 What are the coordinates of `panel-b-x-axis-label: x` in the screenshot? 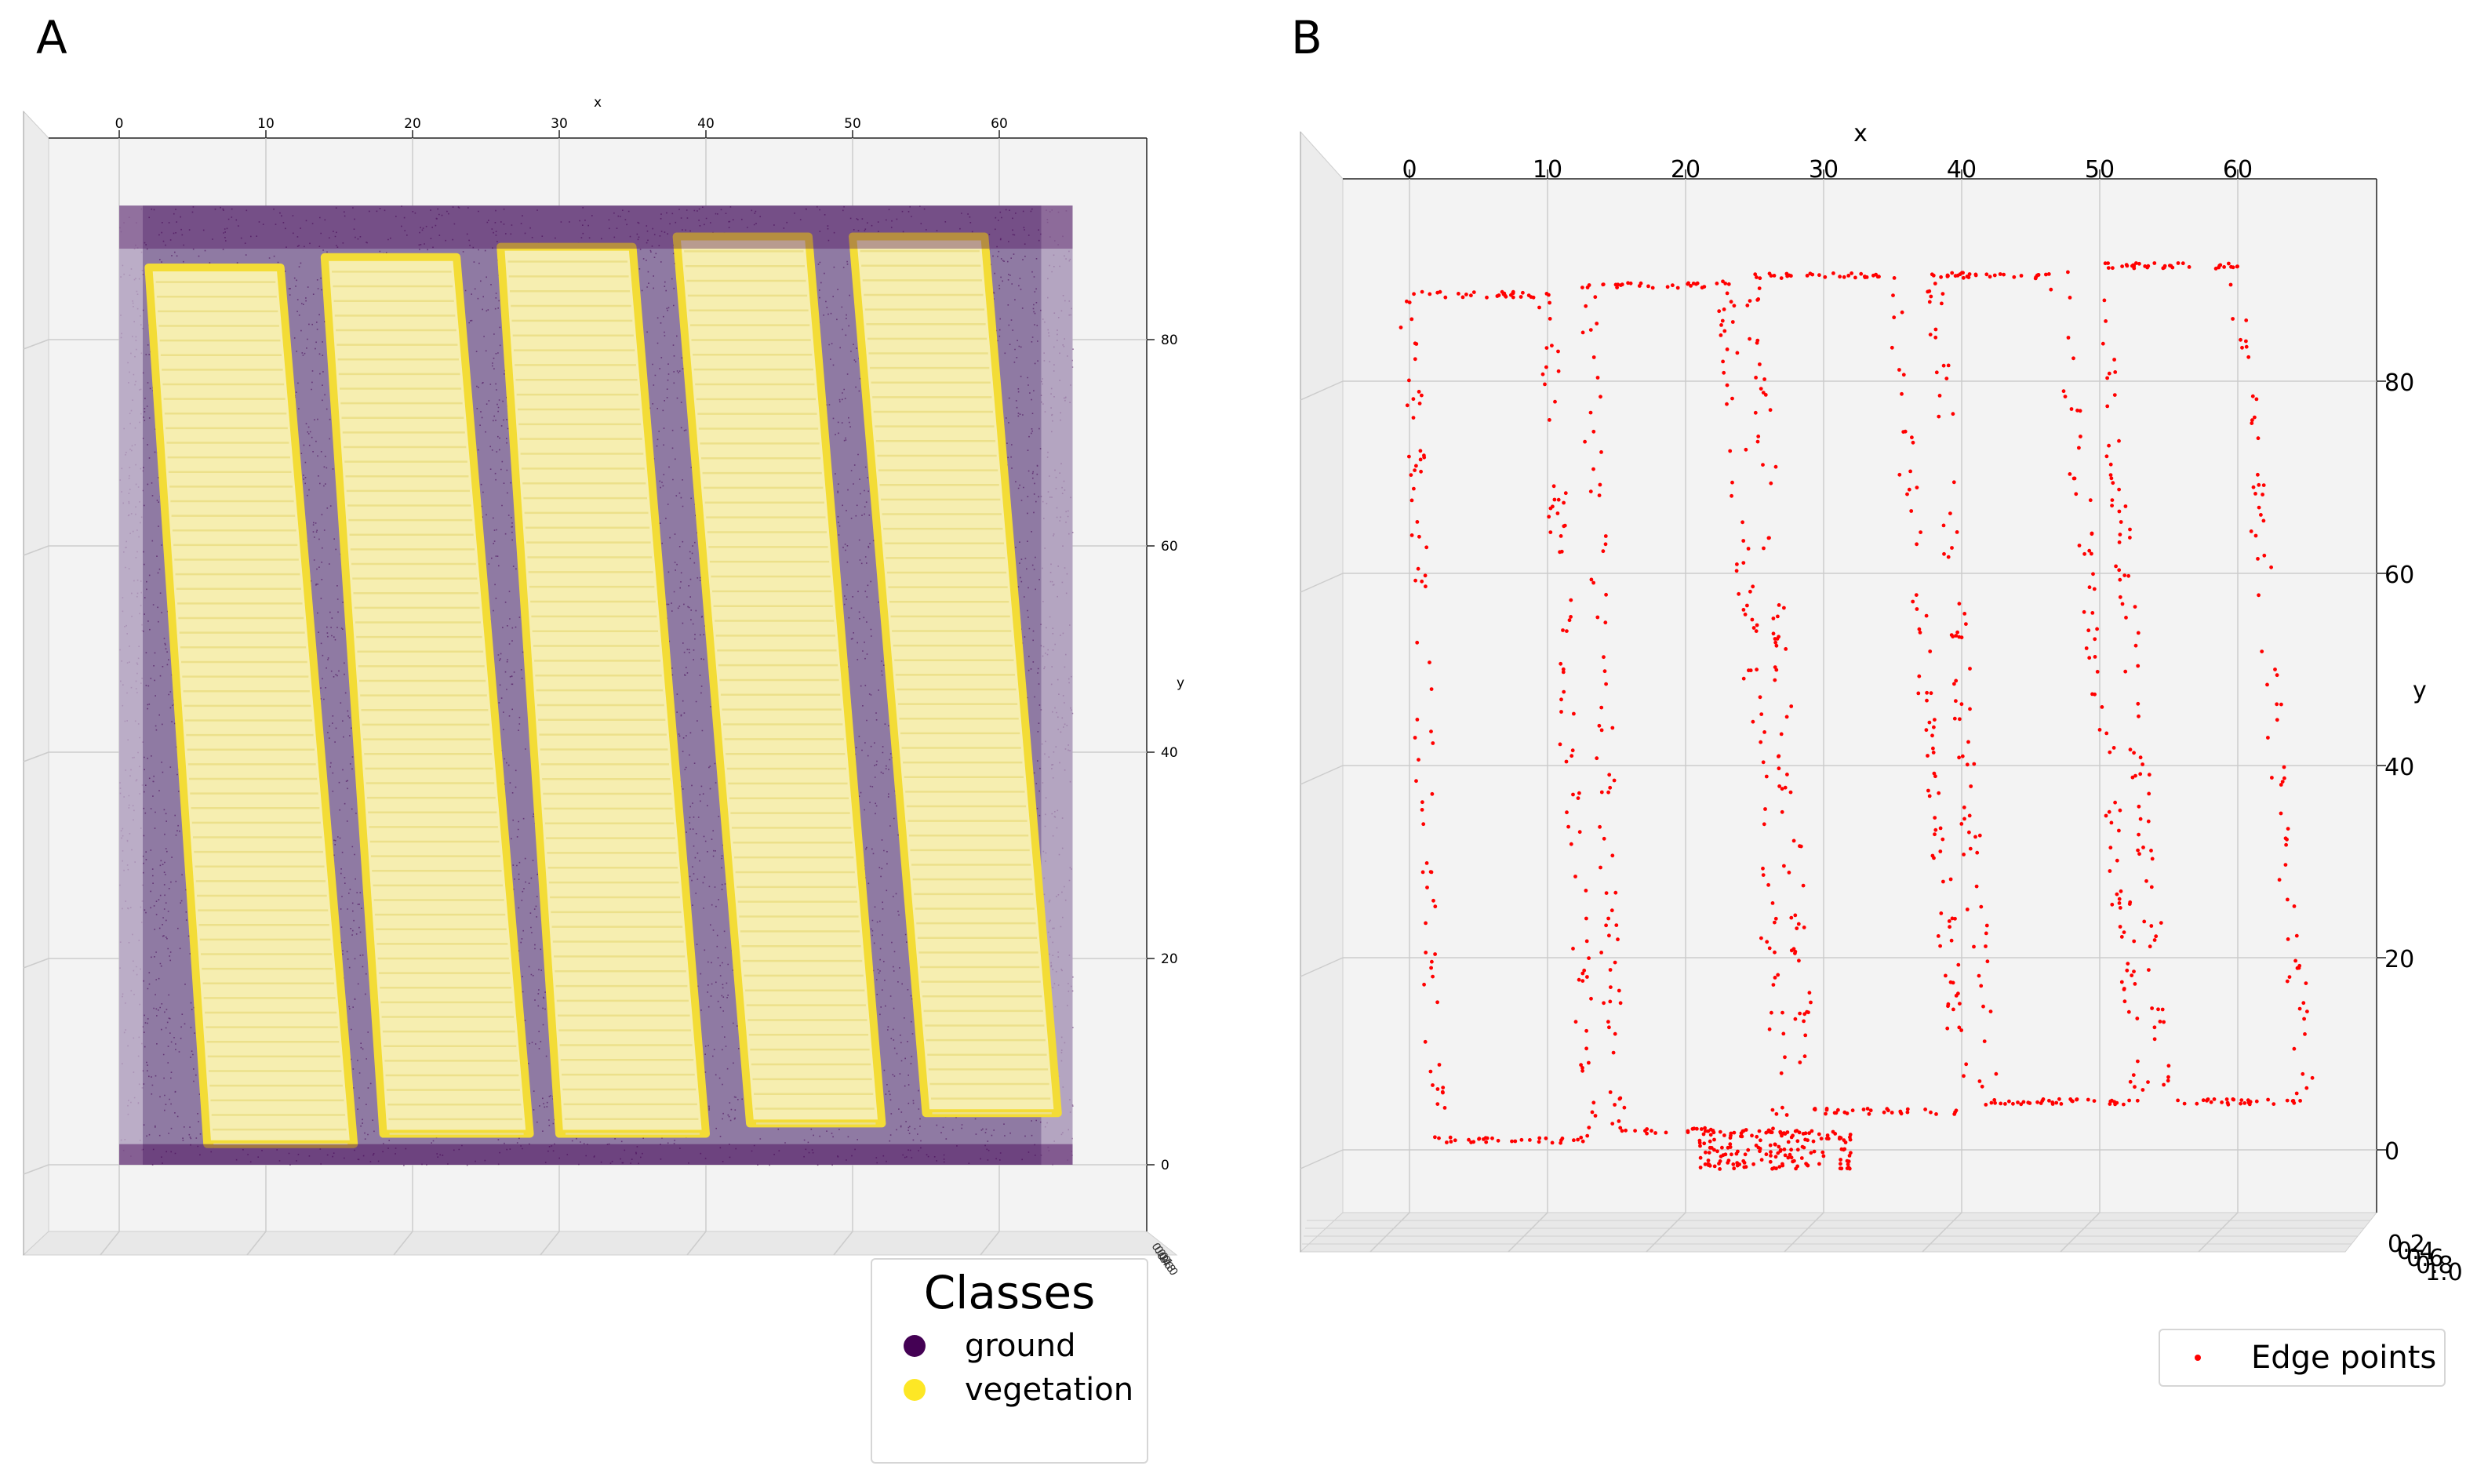 It's located at (1860, 133).